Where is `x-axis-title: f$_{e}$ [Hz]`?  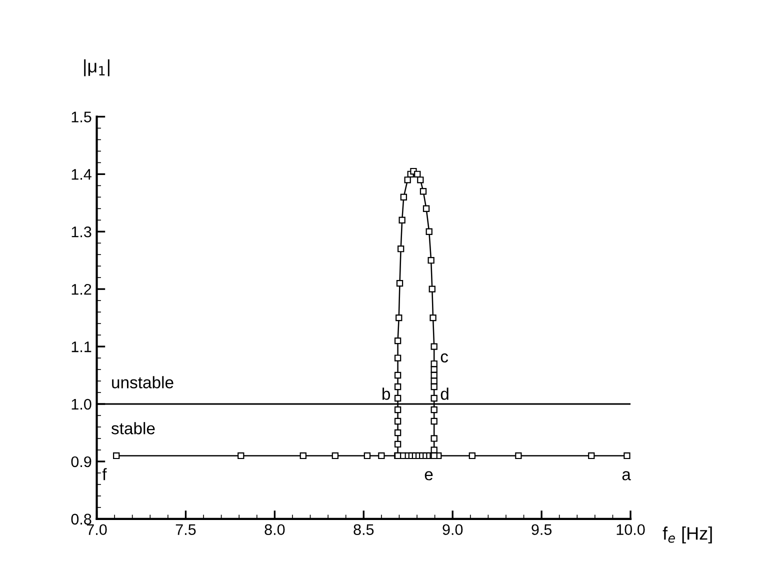 x-axis-title: f$_{e}$ [Hz] is located at coordinates (687, 535).